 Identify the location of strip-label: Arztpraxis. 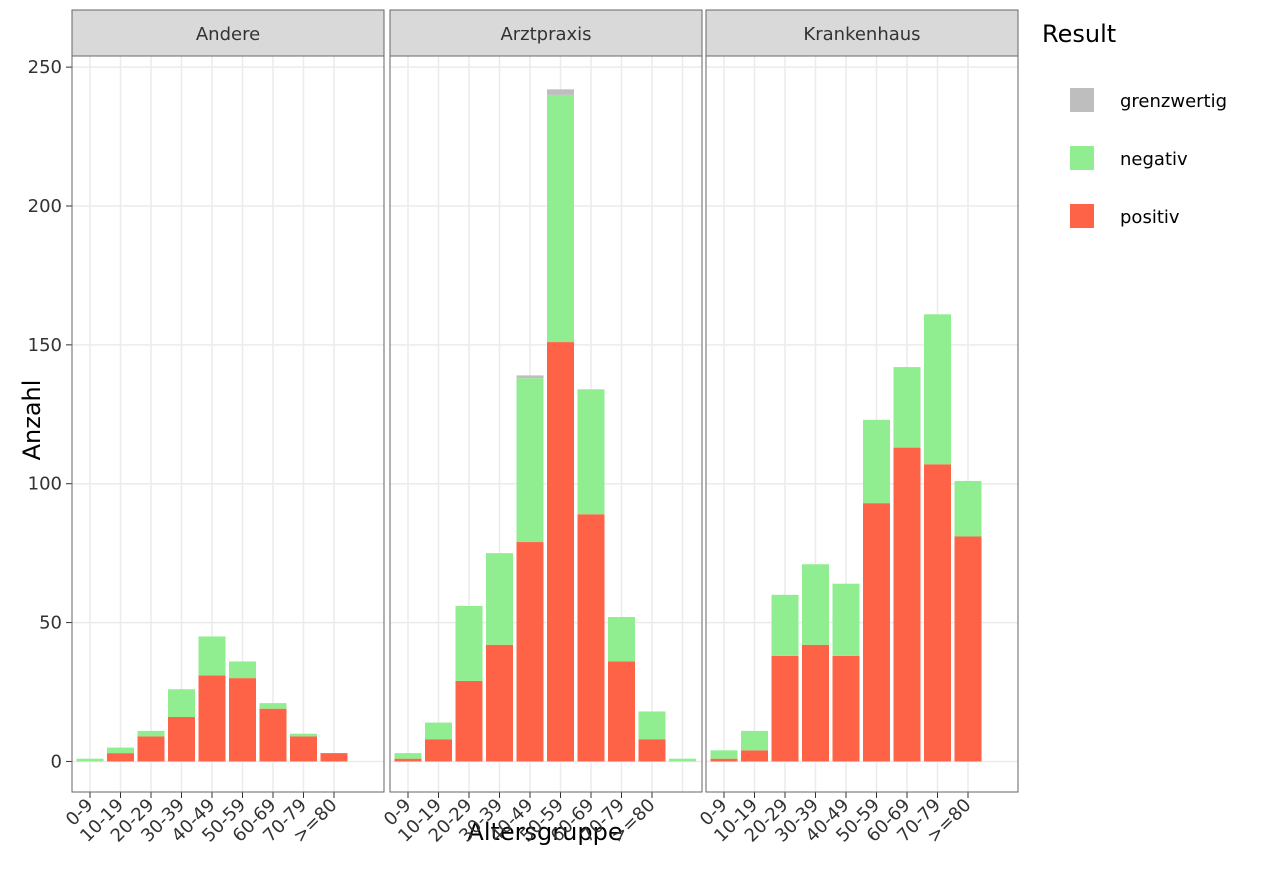
(545, 34).